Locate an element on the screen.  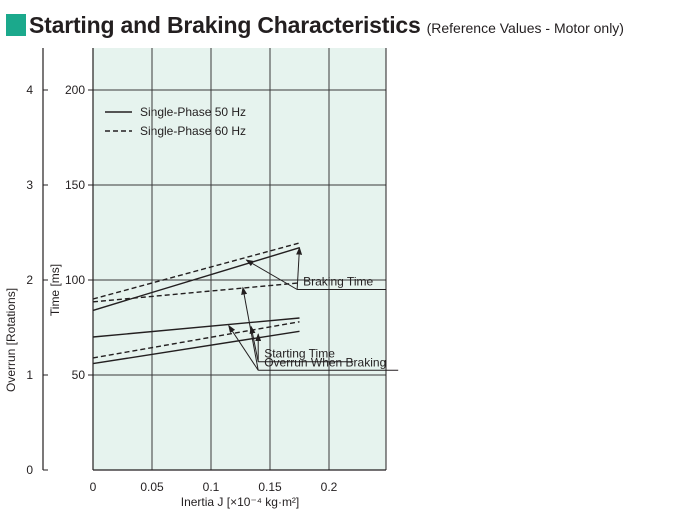
overrun-axis-title: Overrun [Rotations] is located at coordinates (11, 340).